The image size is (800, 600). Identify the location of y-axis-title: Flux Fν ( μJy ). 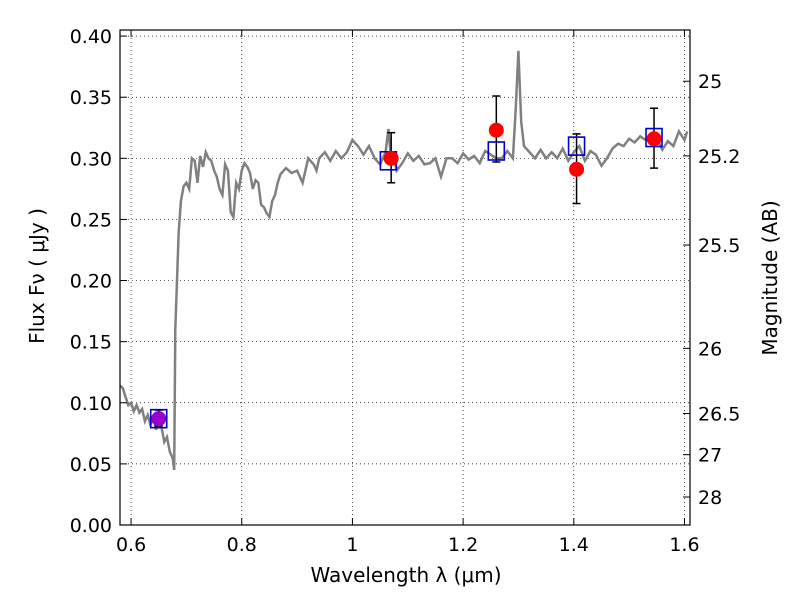
(37, 276).